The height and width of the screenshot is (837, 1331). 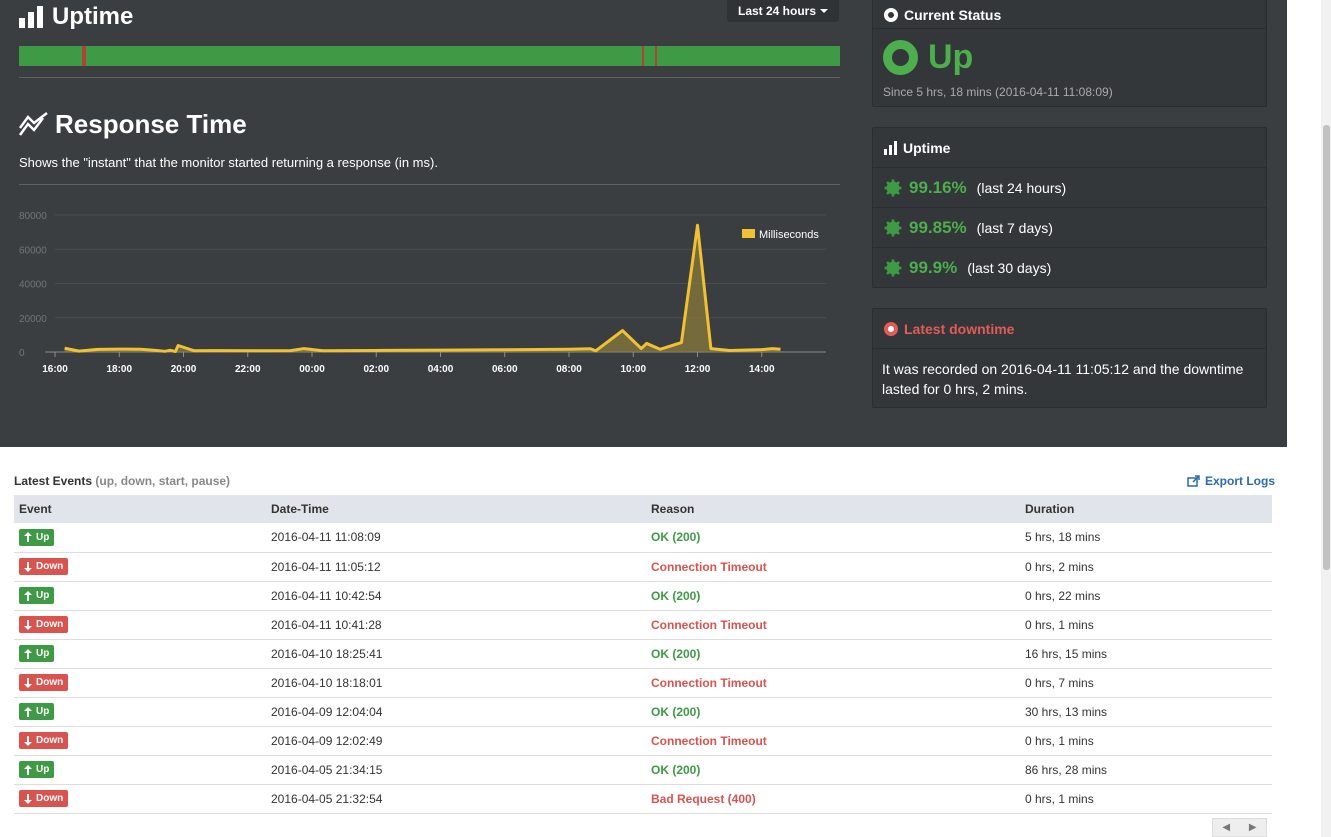 What do you see at coordinates (891, 14) in the screenshot?
I see `status-dot-icon` at bounding box center [891, 14].